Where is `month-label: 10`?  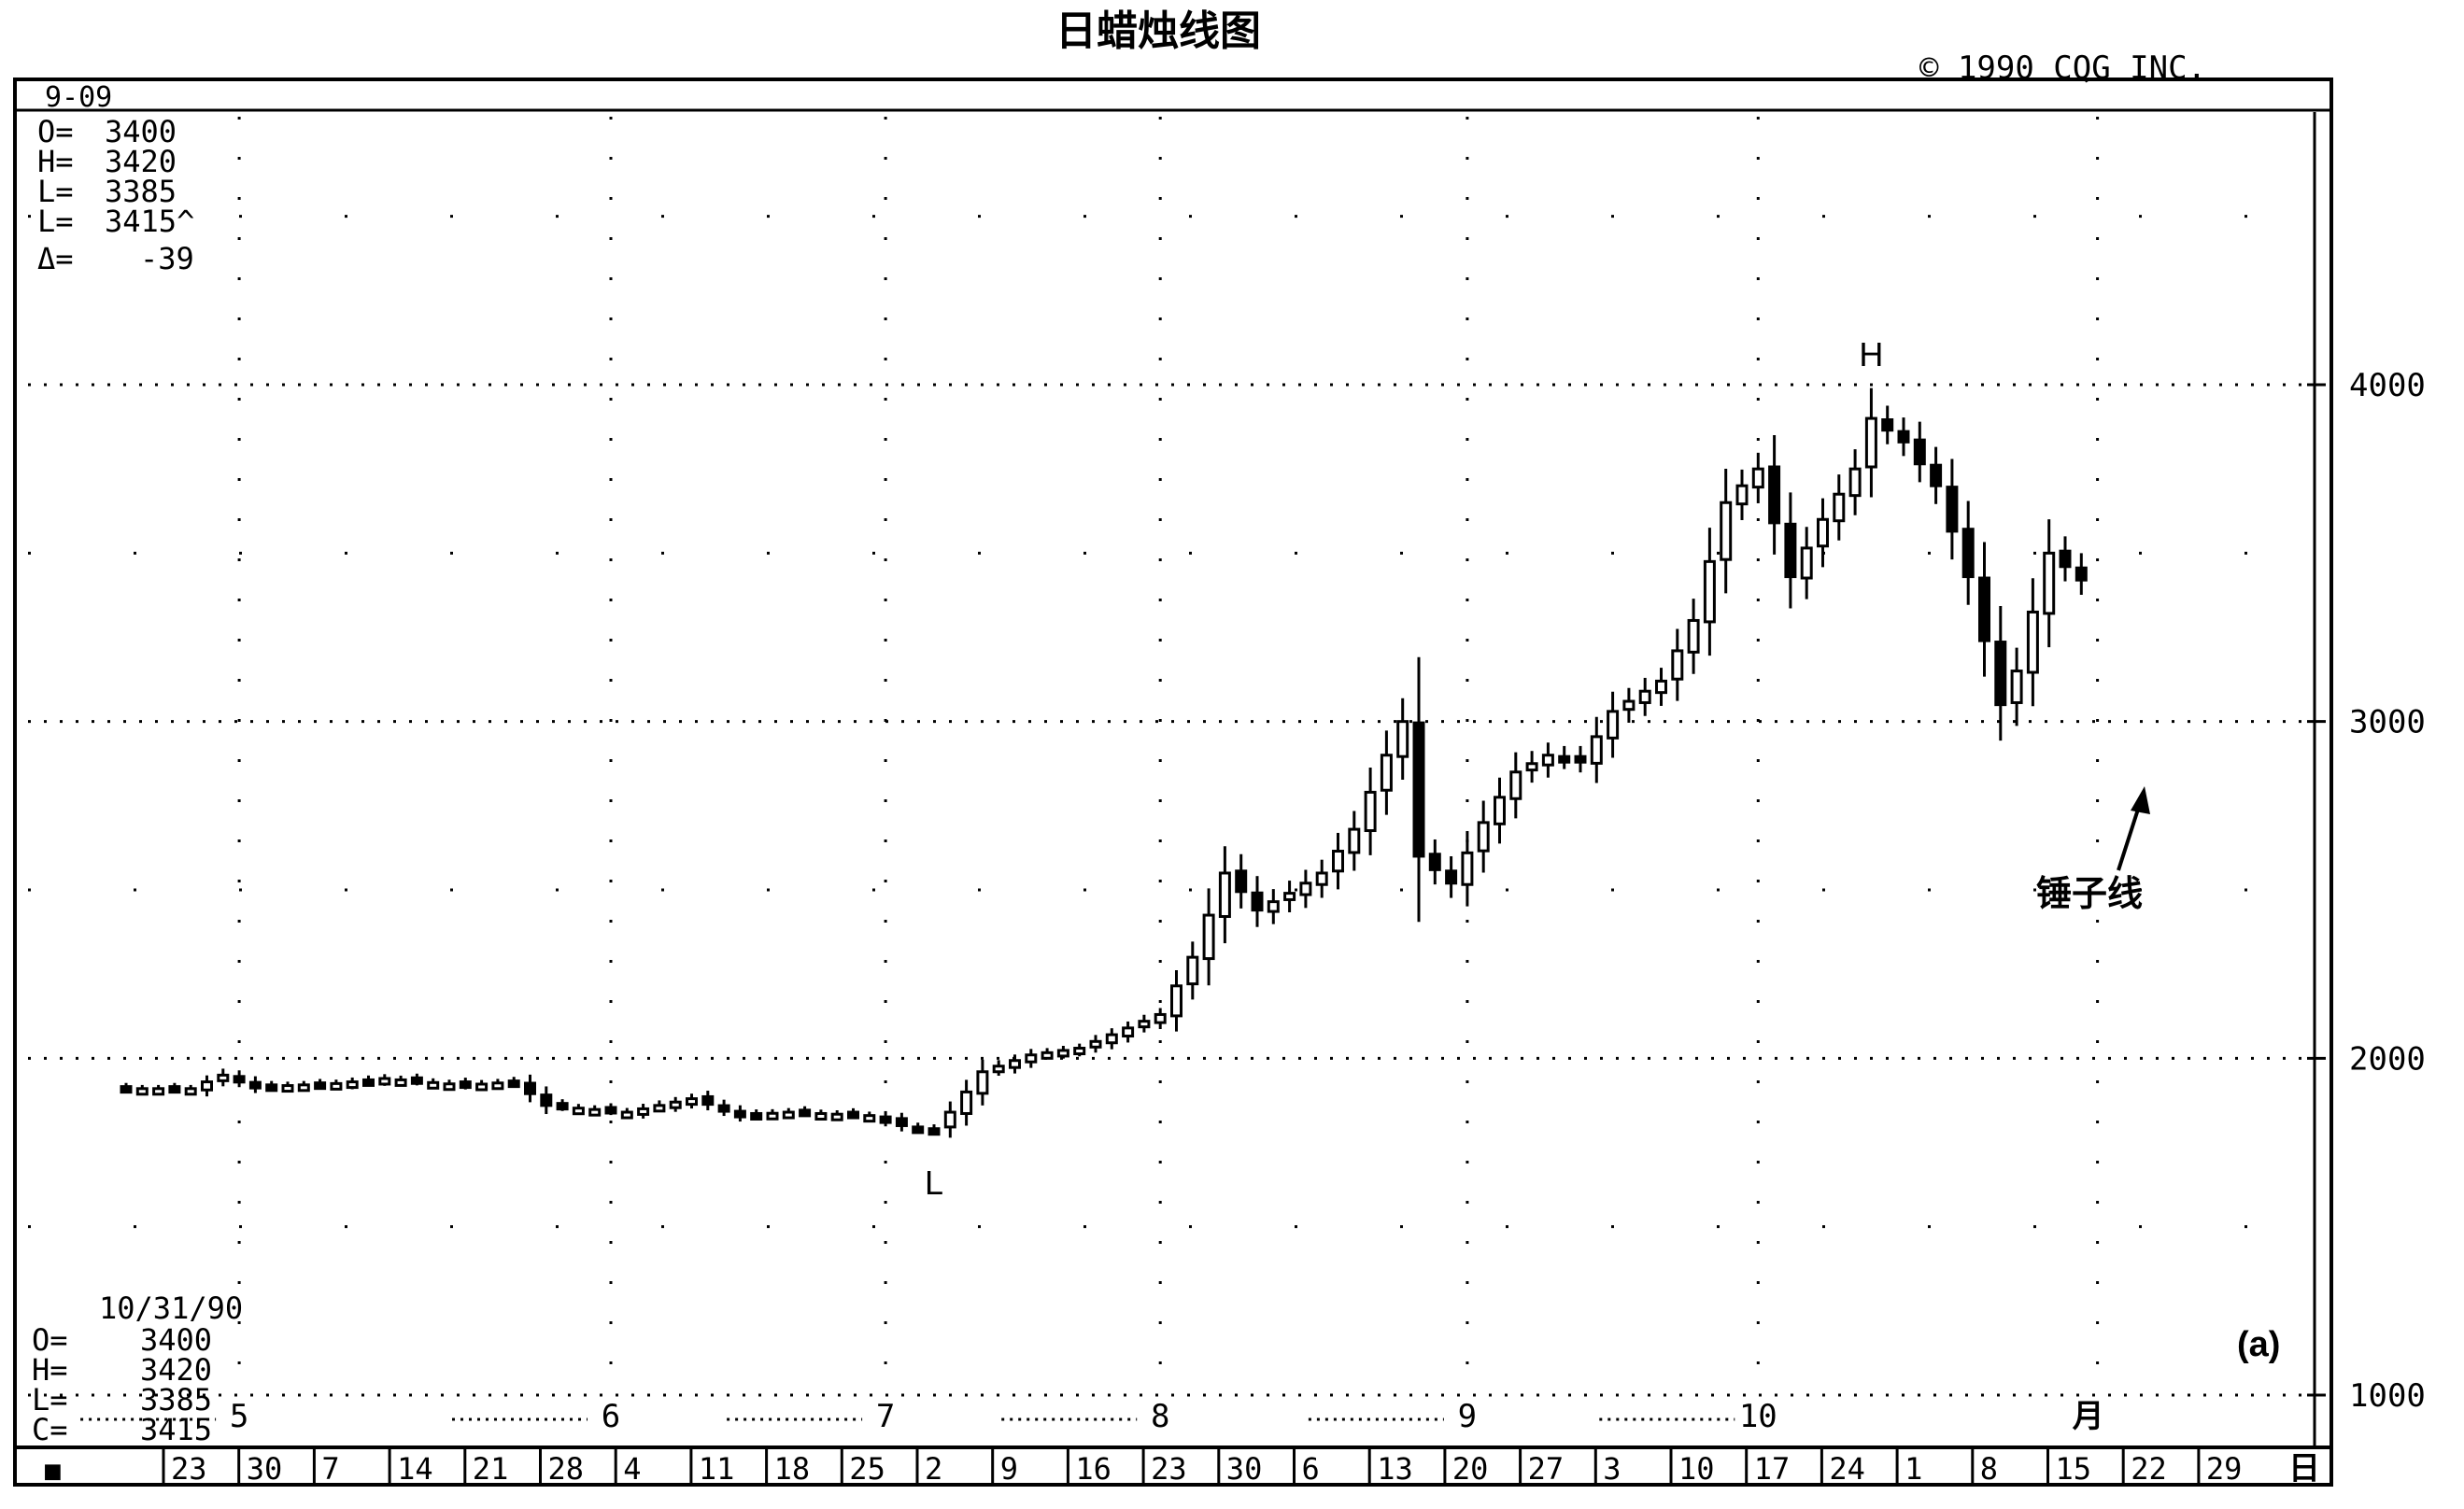 month-label: 10 is located at coordinates (1758, 1416).